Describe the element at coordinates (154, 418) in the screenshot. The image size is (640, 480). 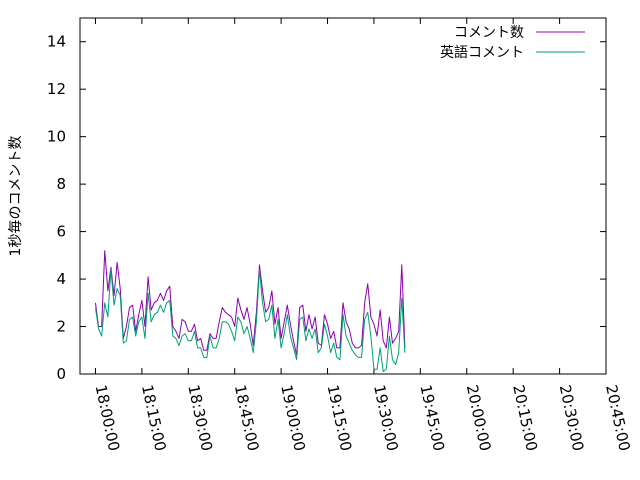
I see `x-tick-label: 18:15:00` at that location.